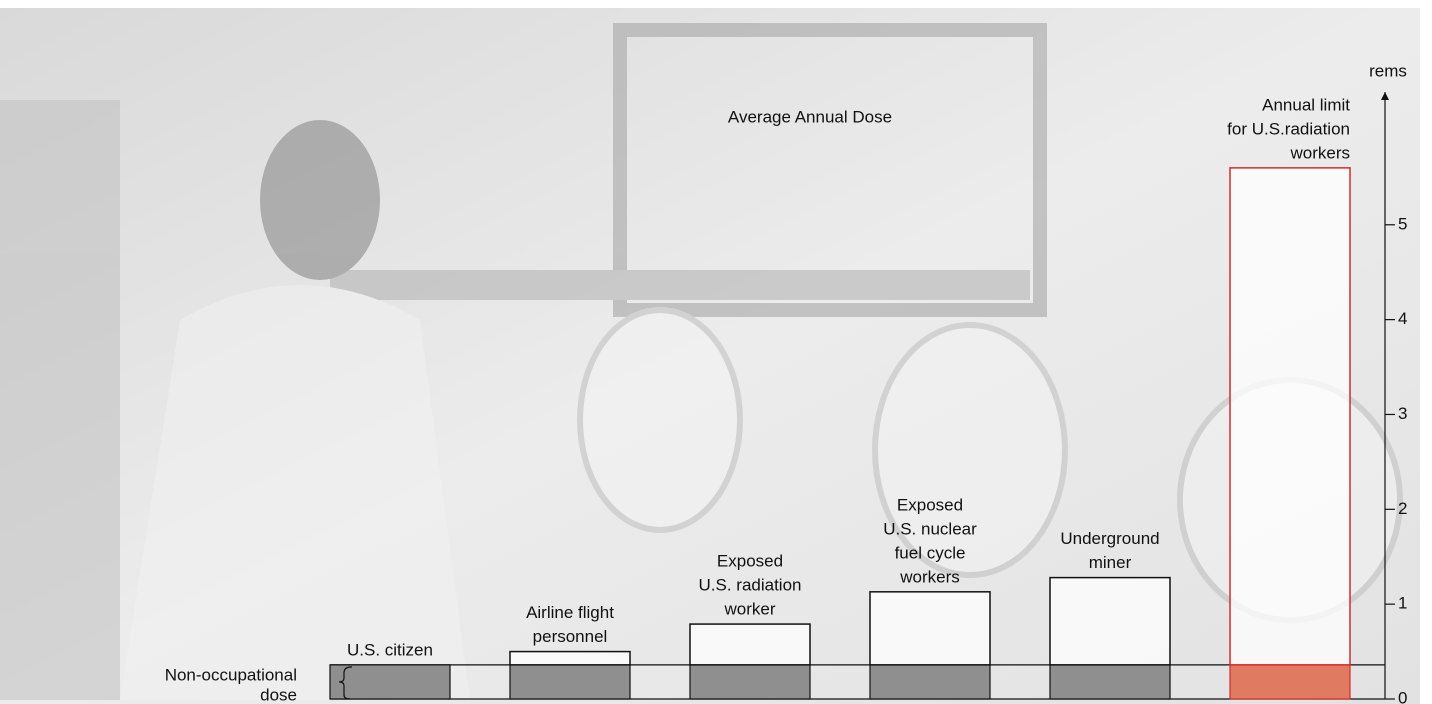 This screenshot has height=704, width=1432. What do you see at coordinates (1109, 538) in the screenshot?
I see `category-label: Underground` at bounding box center [1109, 538].